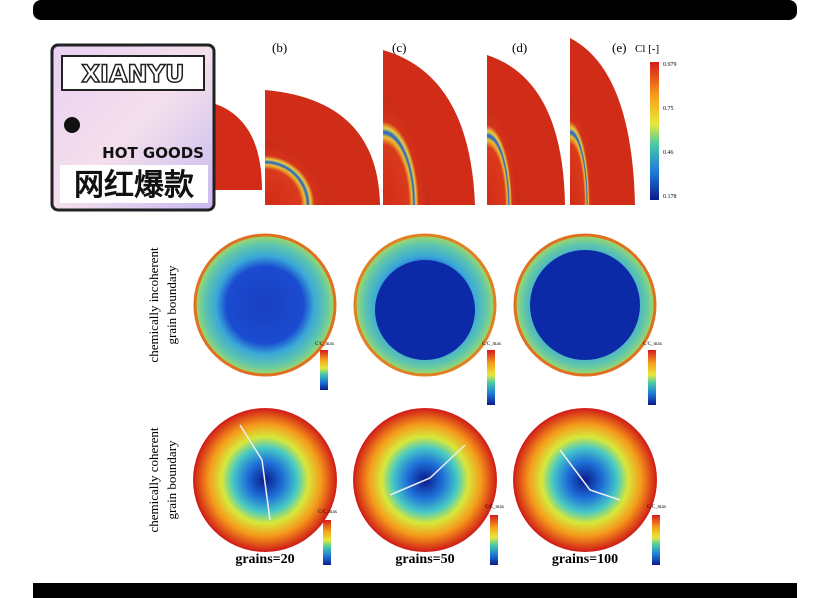 This screenshot has width=827, height=598. I want to click on colorbar-tick: 0.75, so click(668, 109).